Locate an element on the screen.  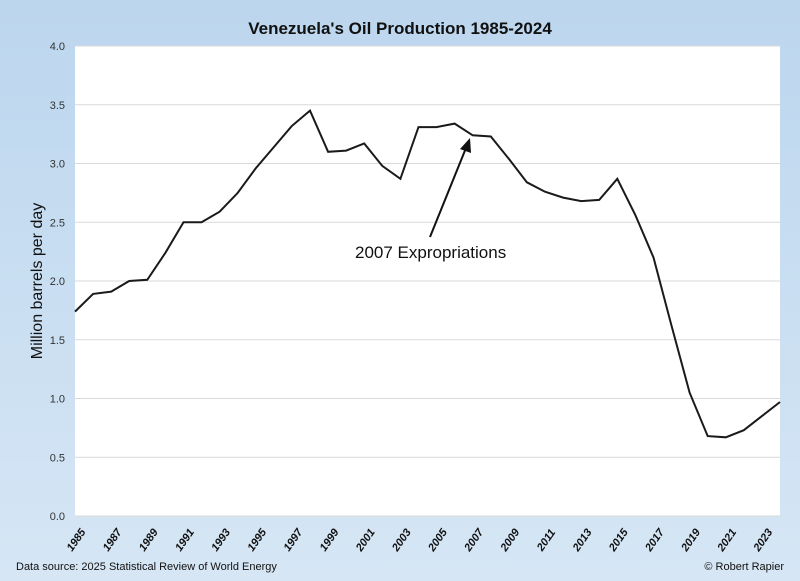
y-tick-label: 2.5 is located at coordinates (57, 223).